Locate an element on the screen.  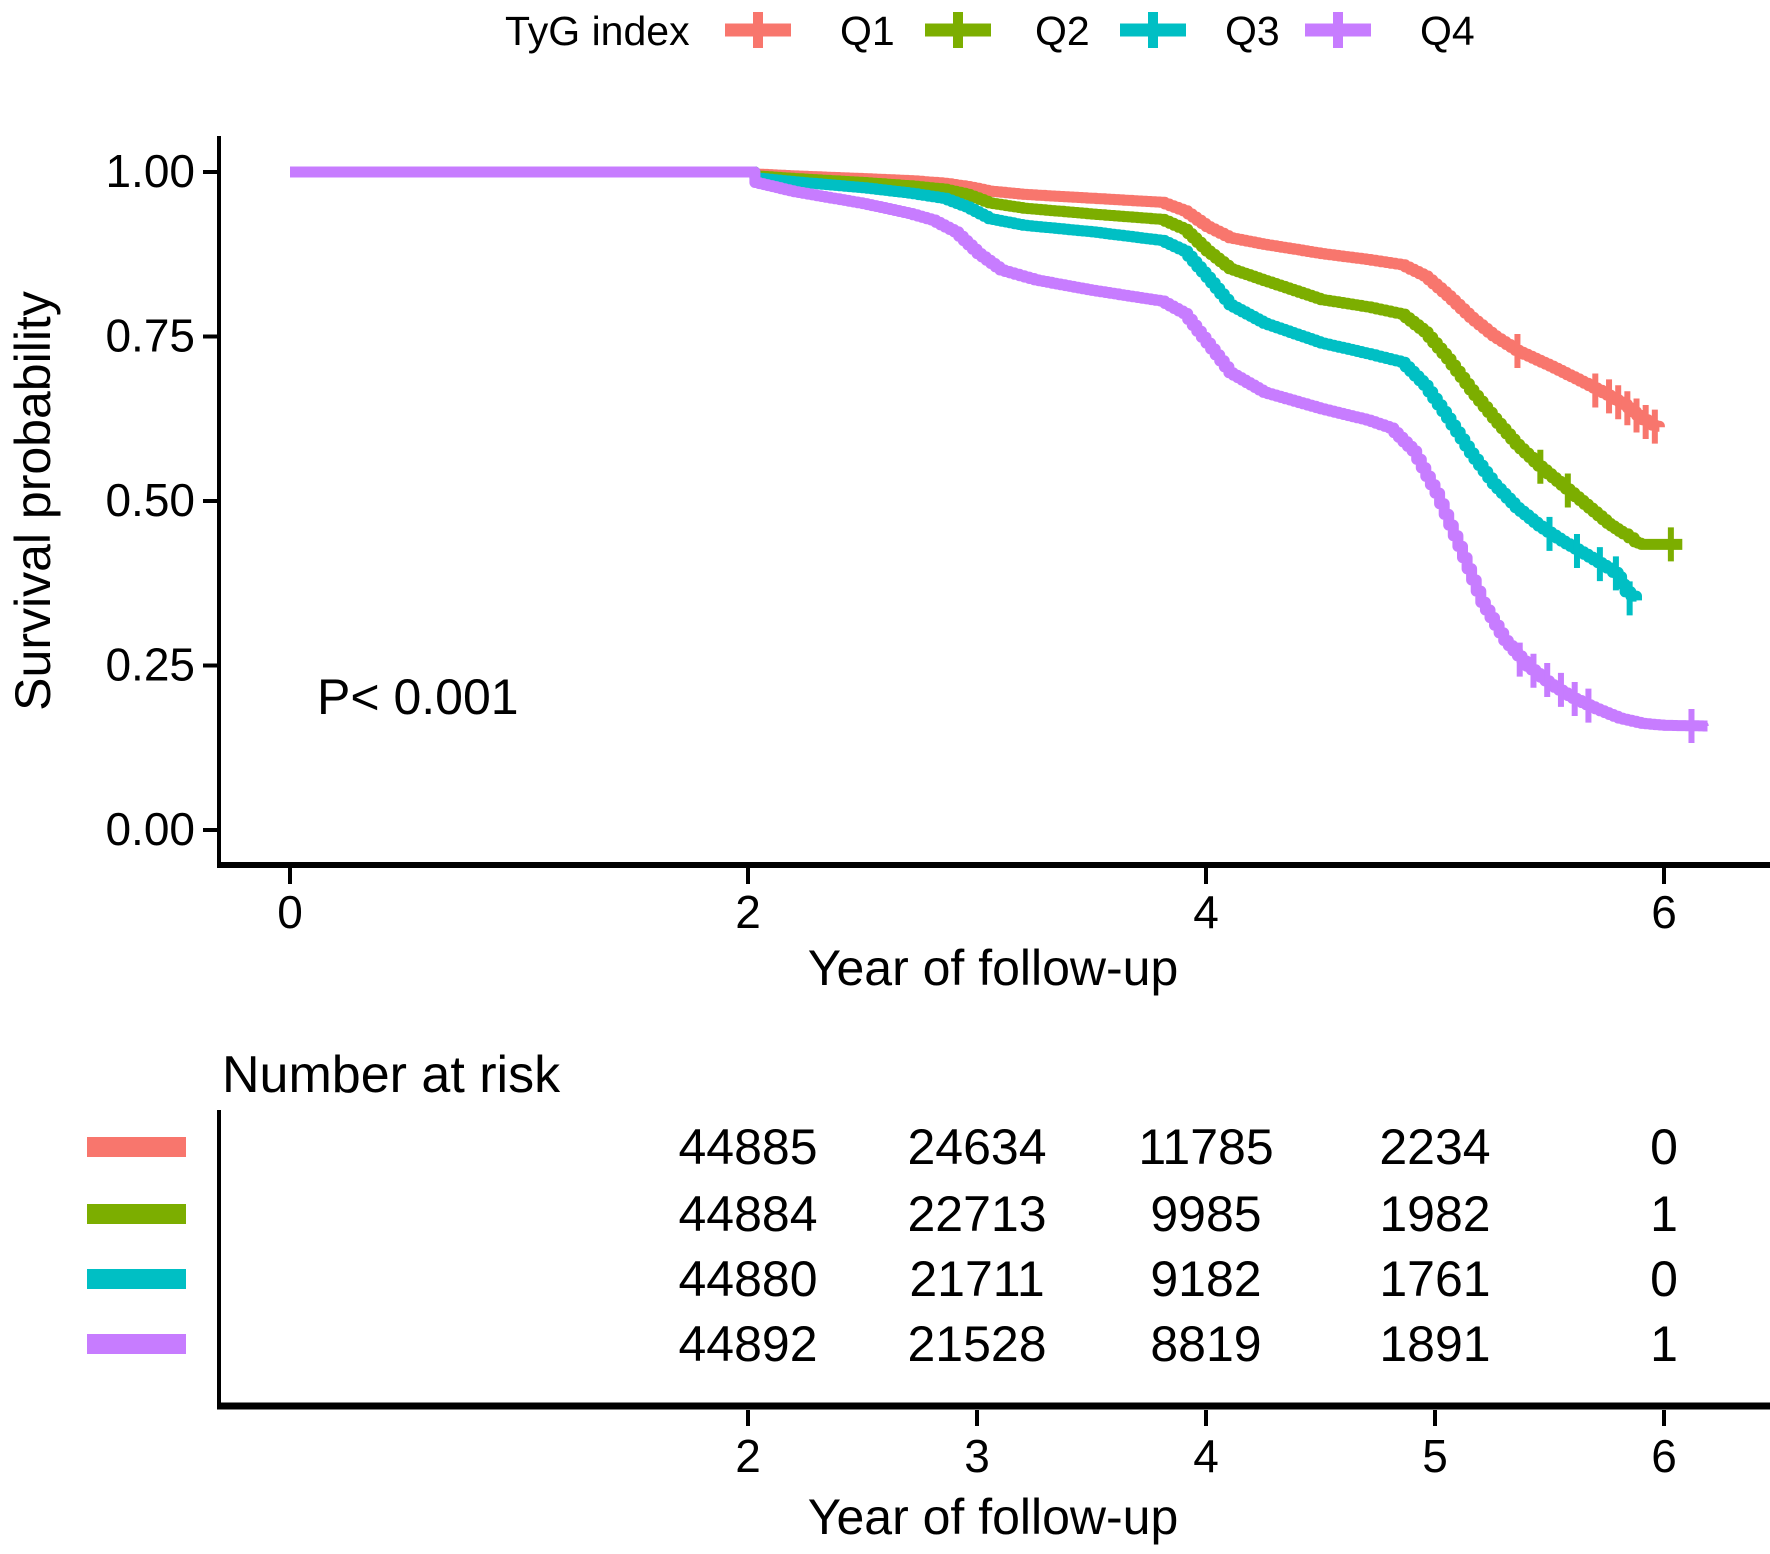
x-tick-marks is located at coordinates (977, 876).